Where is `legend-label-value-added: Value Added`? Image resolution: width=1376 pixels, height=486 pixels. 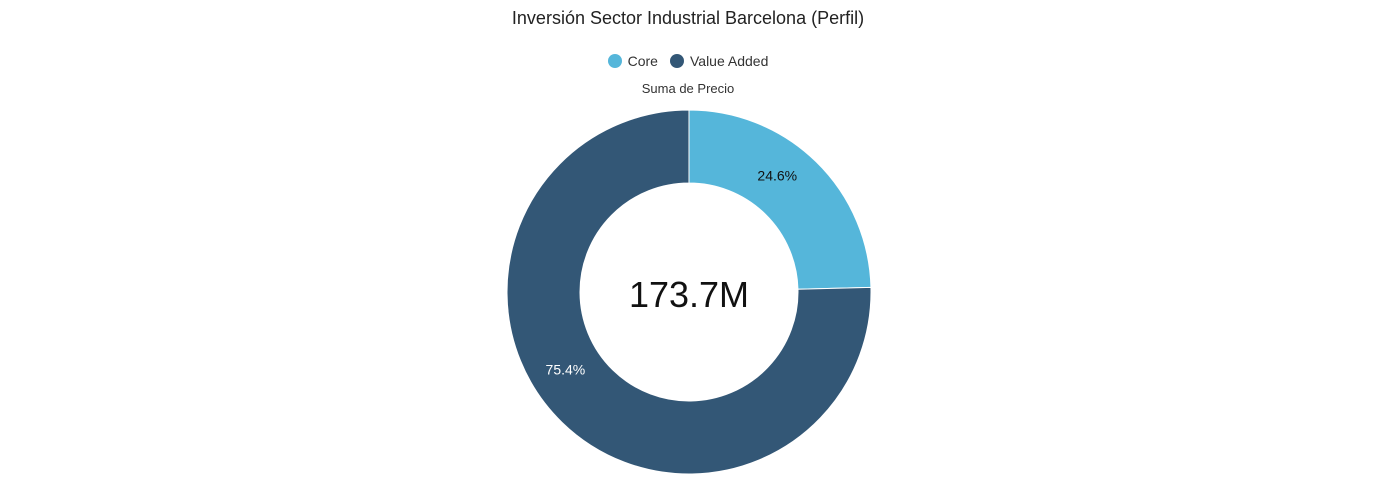
legend-label-value-added: Value Added is located at coordinates (729, 61).